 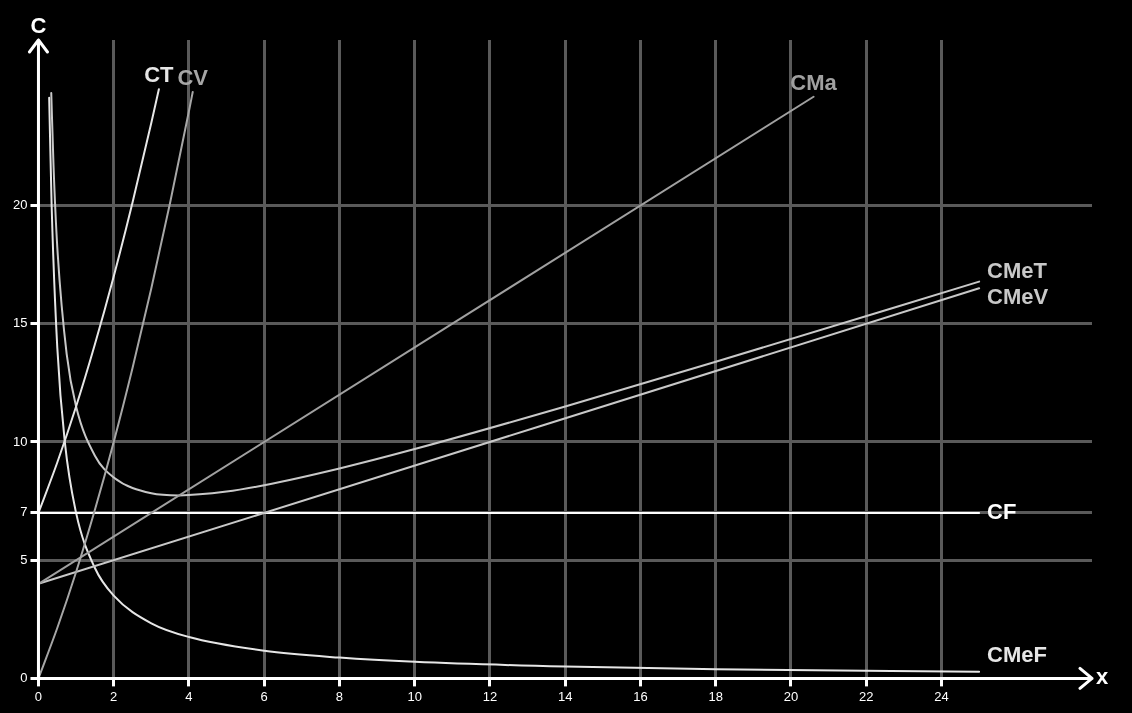 What do you see at coordinates (193, 78) in the screenshot?
I see `series-label: CV` at bounding box center [193, 78].